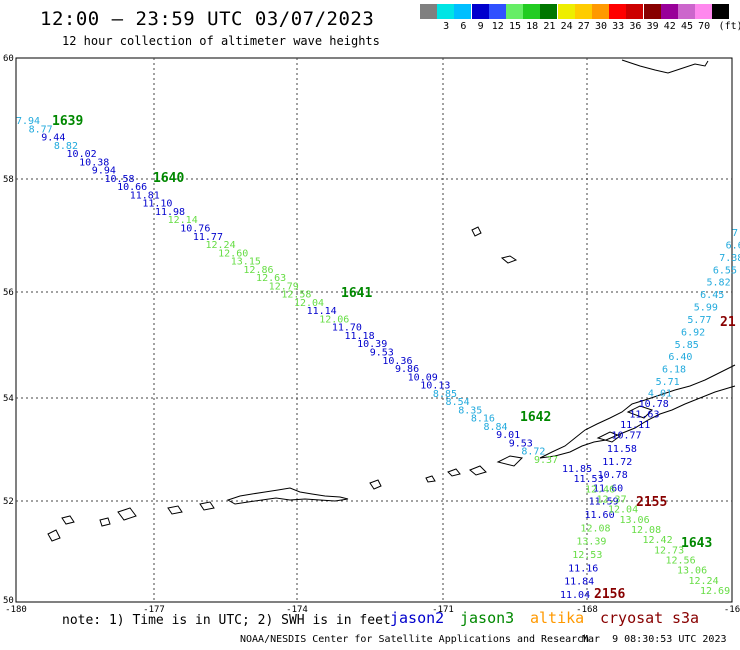 Image resolution: width=740 pixels, height=650 pixels. What do you see at coordinates (591, 542) in the screenshot?
I see `wave-height-label: 13.39` at bounding box center [591, 542].